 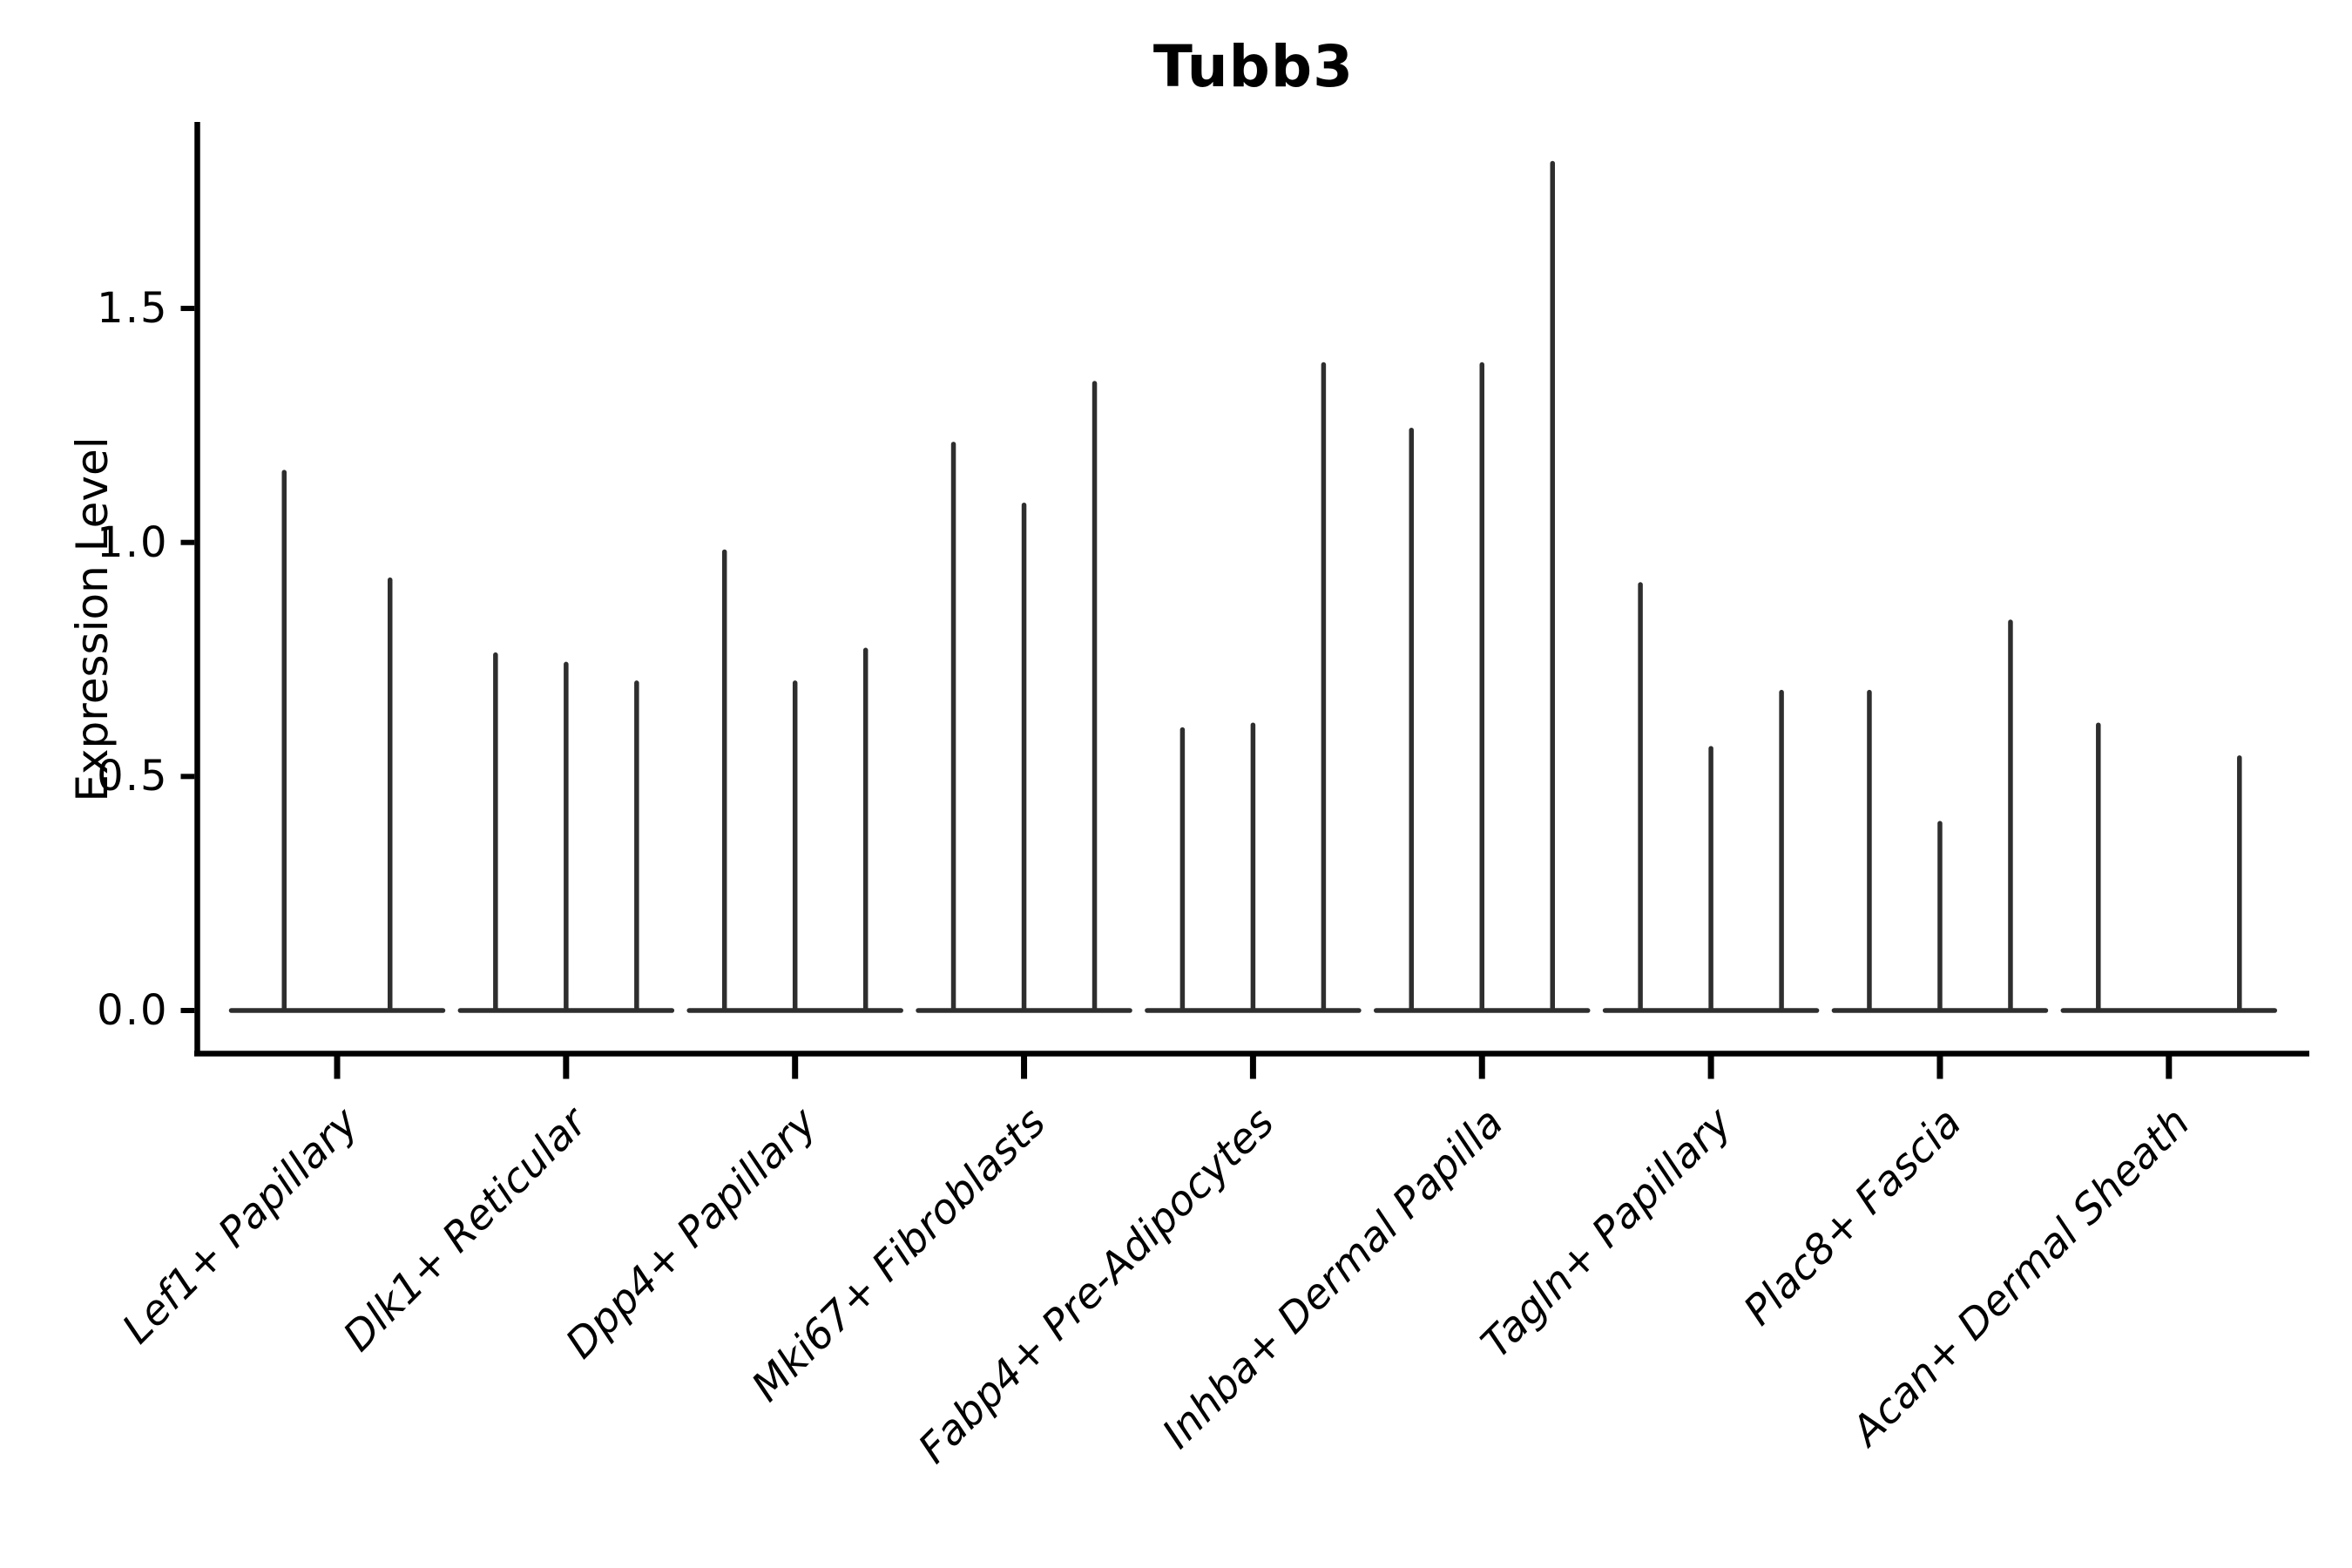 I want to click on y-tick-label: 0.0, so click(x=133, y=1011).